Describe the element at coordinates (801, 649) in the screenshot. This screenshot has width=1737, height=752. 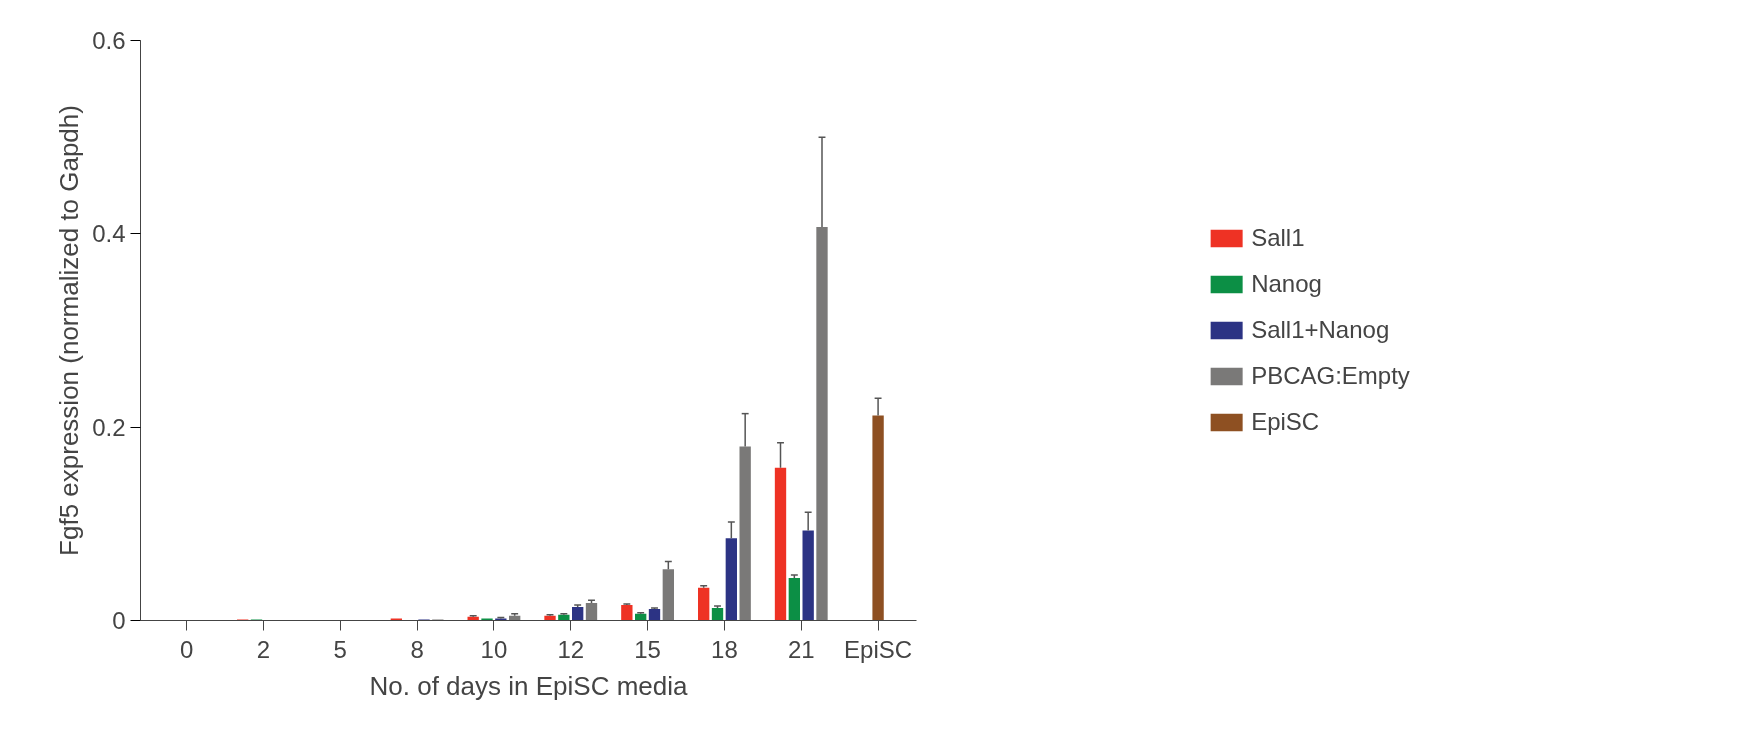
I see `x-tick-label: 21` at that location.